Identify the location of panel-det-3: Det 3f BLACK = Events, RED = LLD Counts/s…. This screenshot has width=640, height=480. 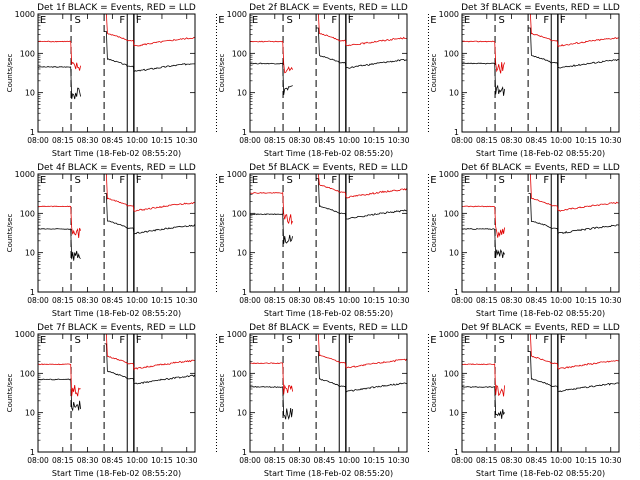
(535, 80).